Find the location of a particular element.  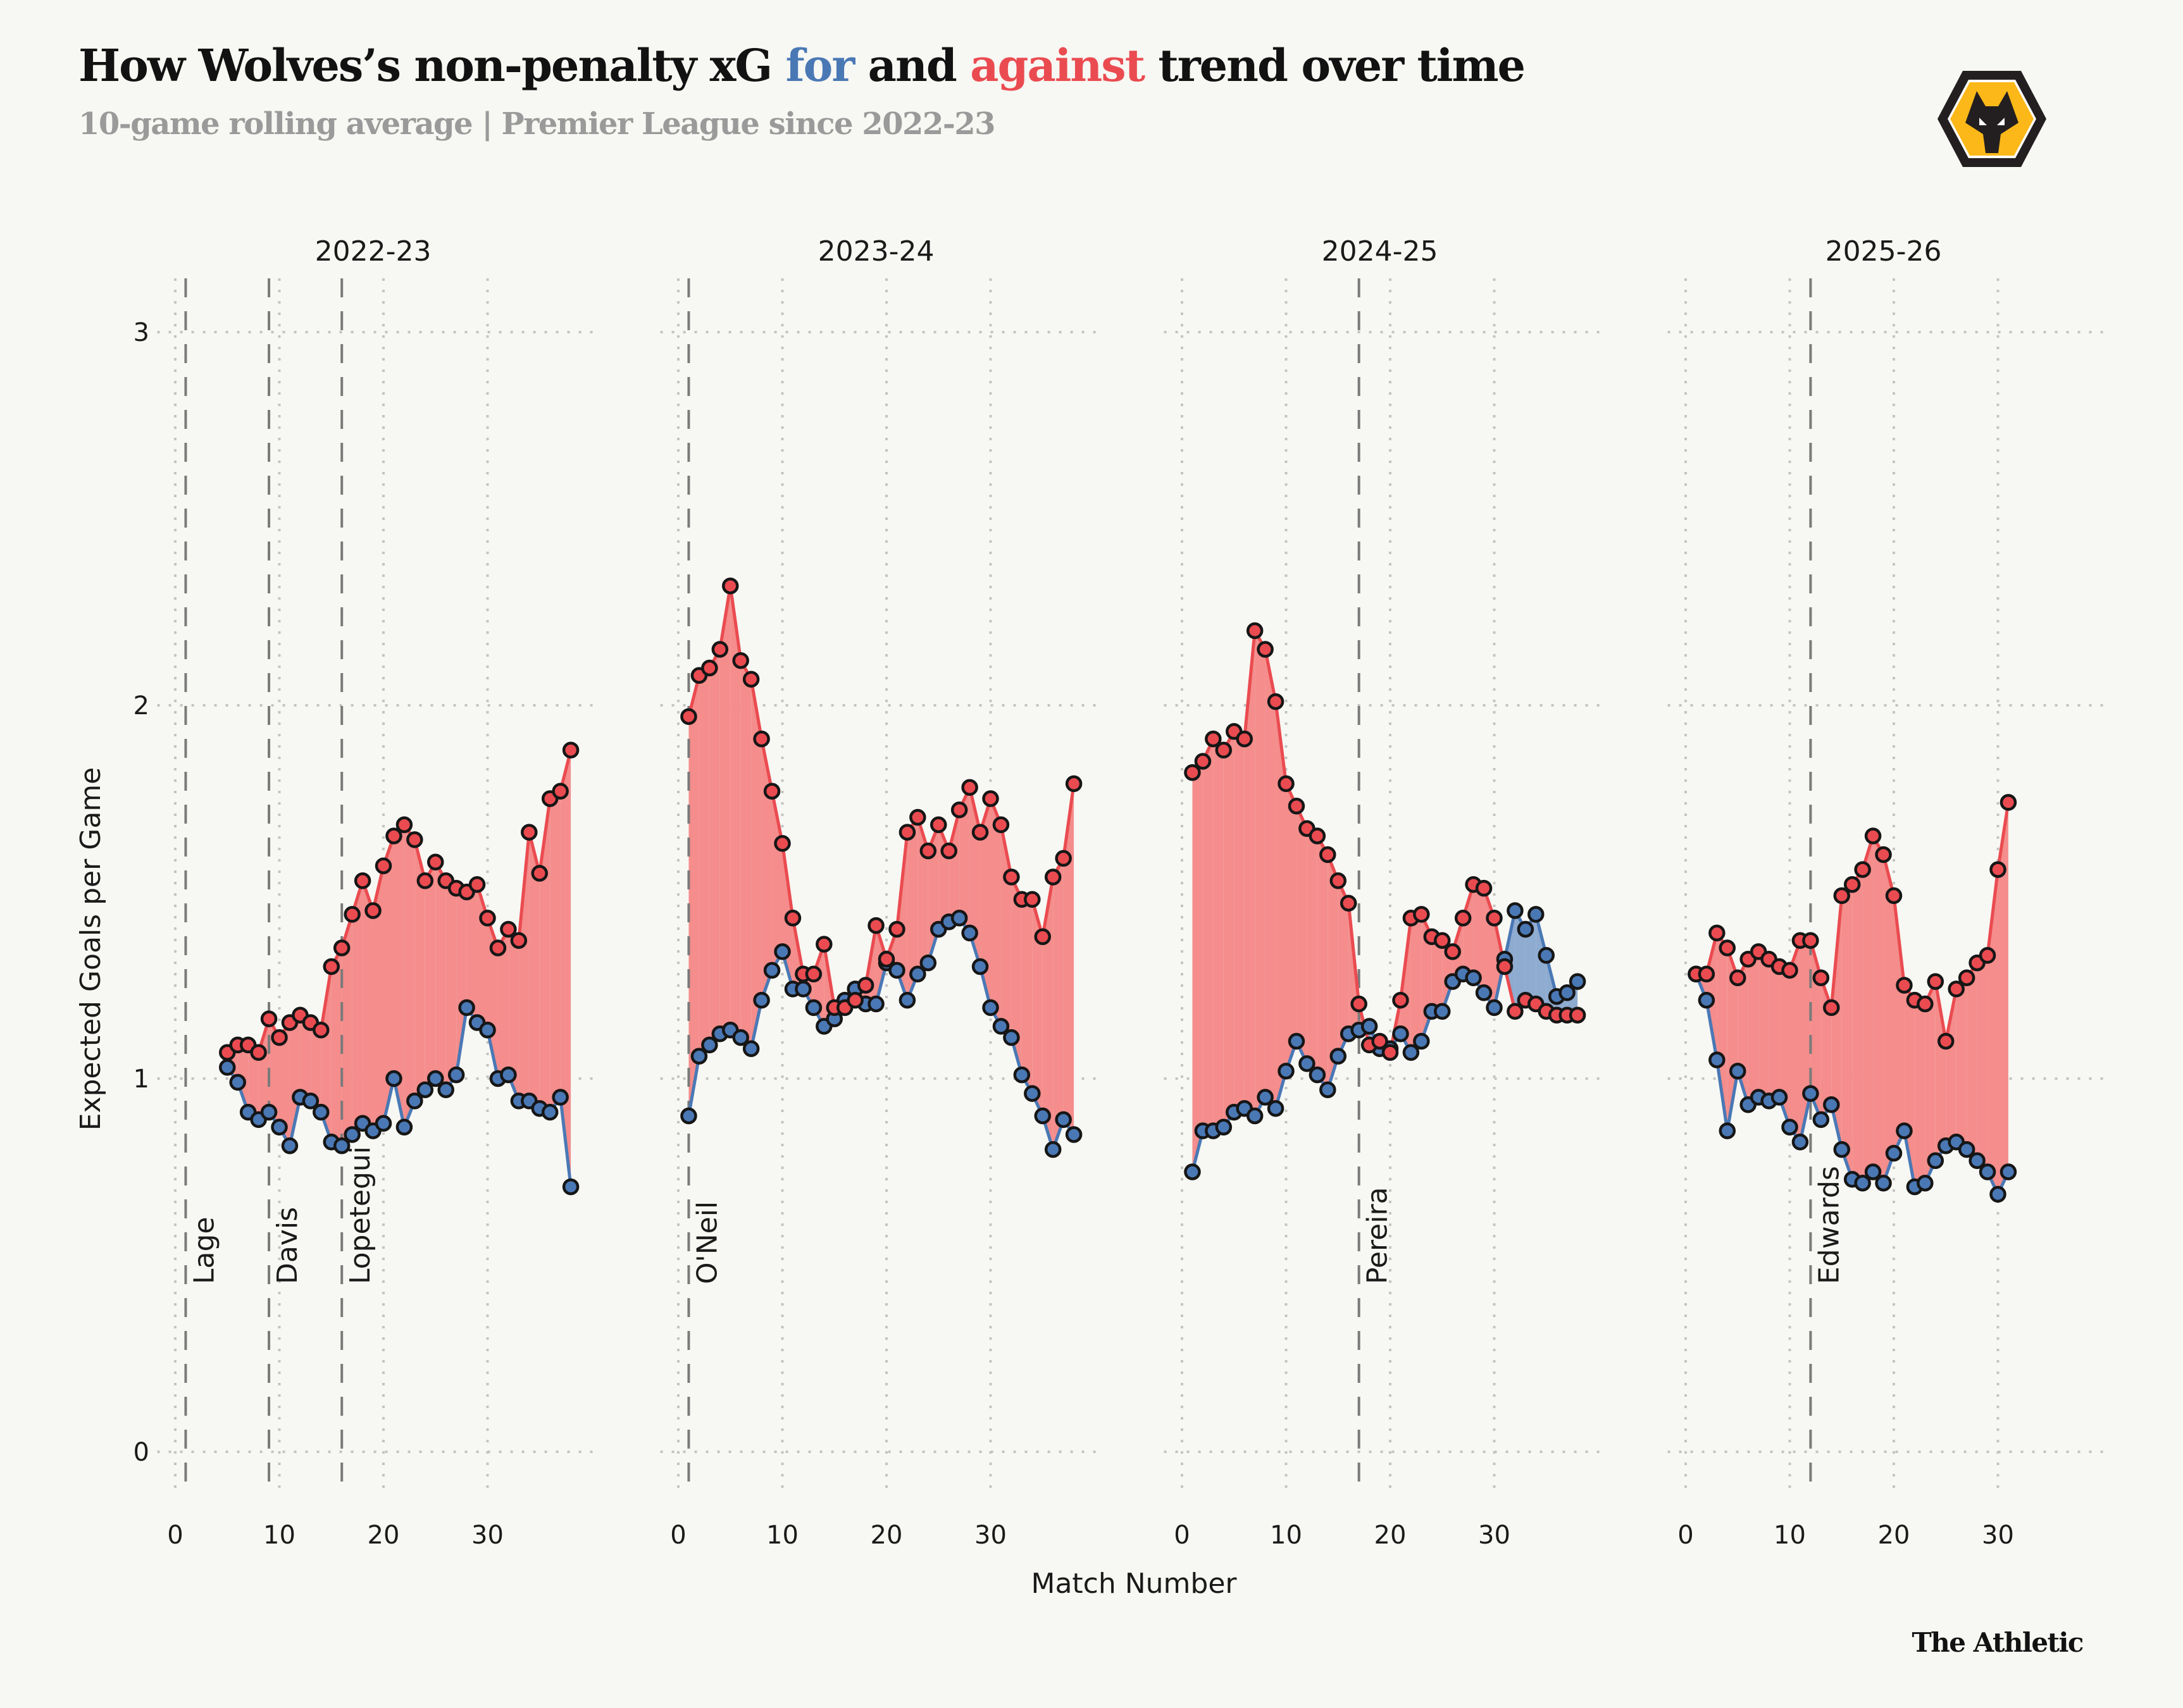

x-tick-label: 30 is located at coordinates (990, 1535).